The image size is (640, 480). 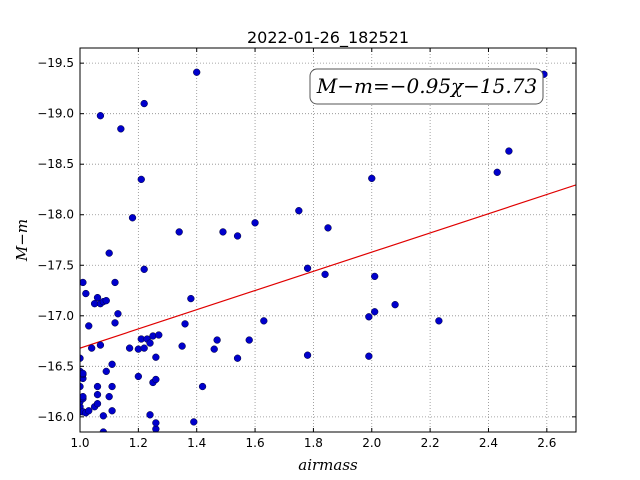 I want to click on equation-box: M−m=−0.95χ−15.73, so click(x=426, y=86).